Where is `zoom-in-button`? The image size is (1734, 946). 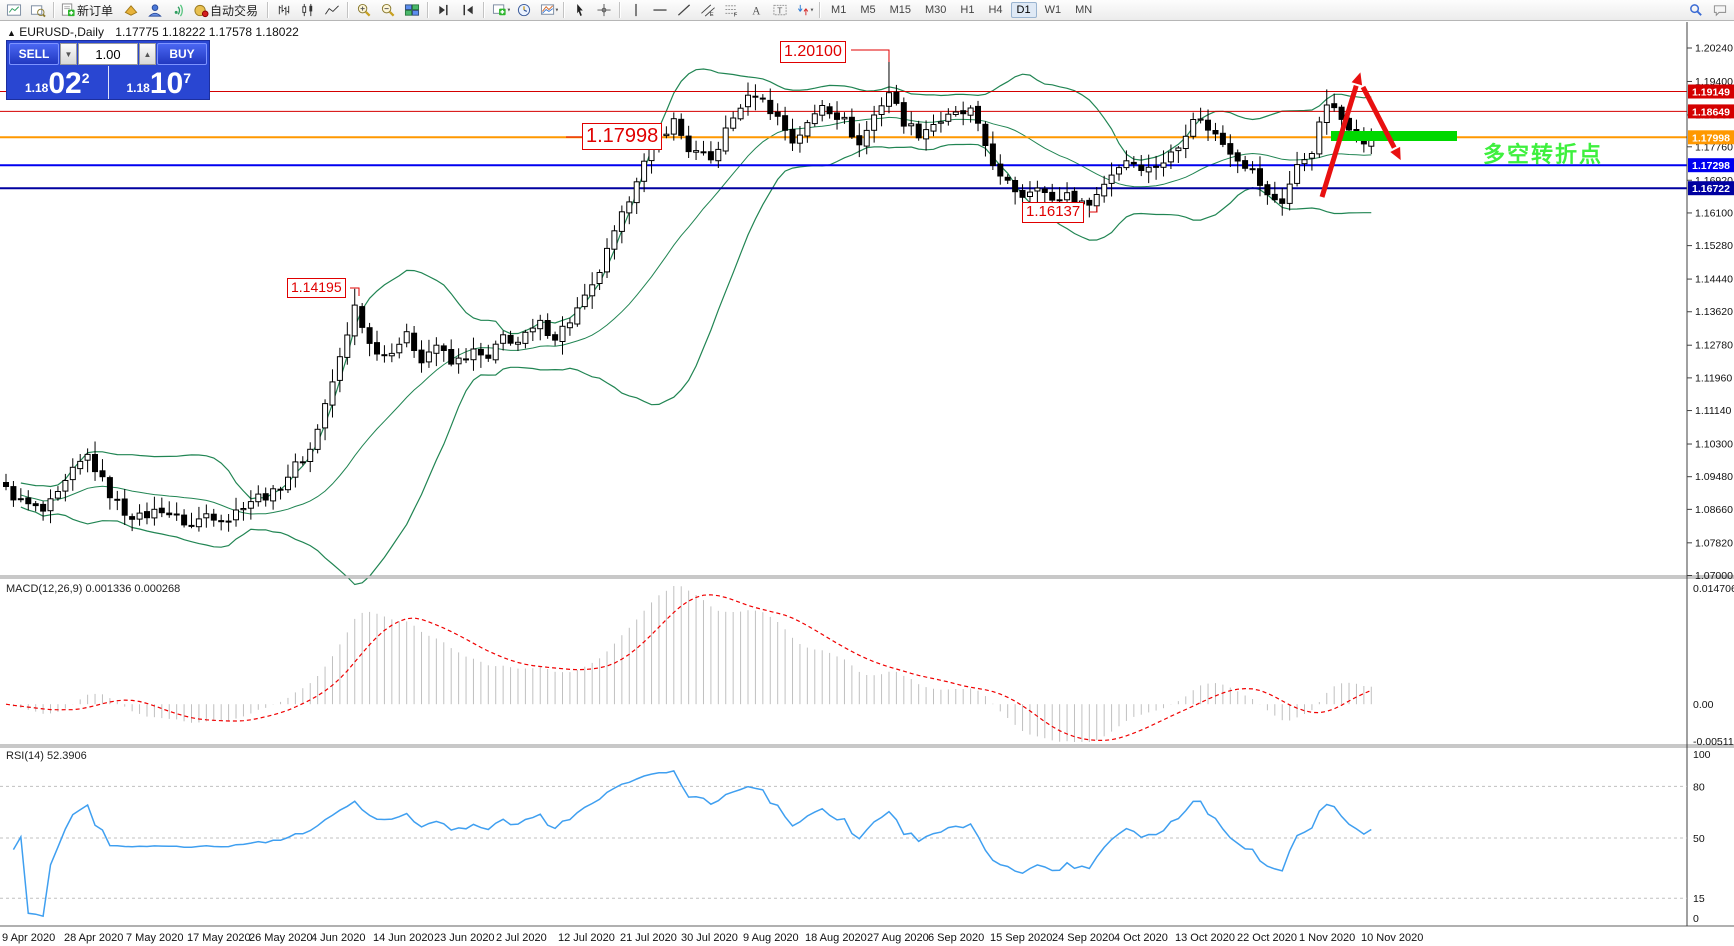
zoom-in-button is located at coordinates (364, 10).